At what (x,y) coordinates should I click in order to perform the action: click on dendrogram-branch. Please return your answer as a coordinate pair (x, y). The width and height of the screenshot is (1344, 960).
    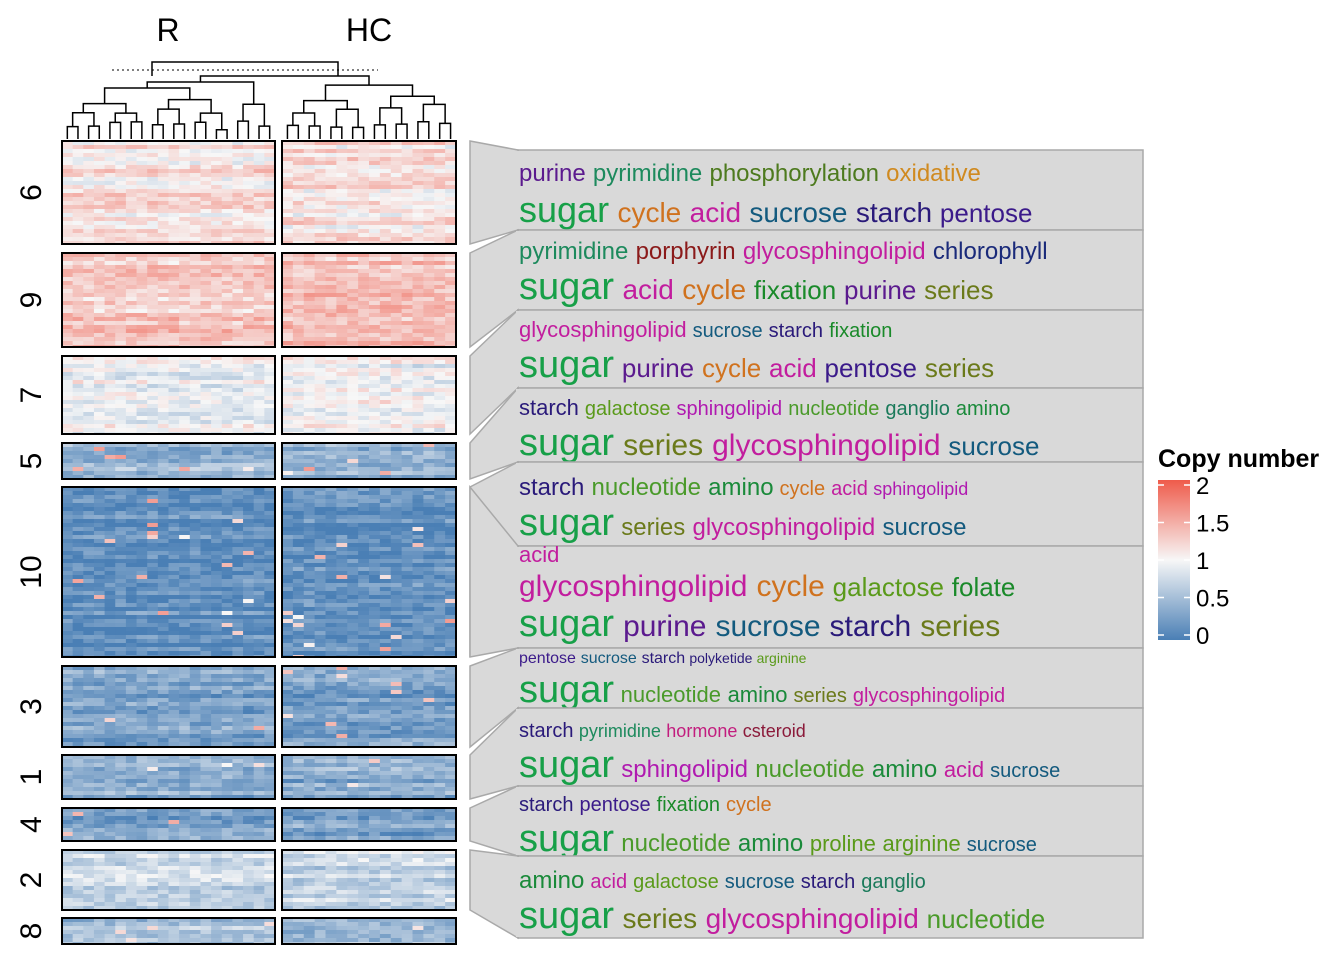
    Looking at the image, I should click on (293, 131).